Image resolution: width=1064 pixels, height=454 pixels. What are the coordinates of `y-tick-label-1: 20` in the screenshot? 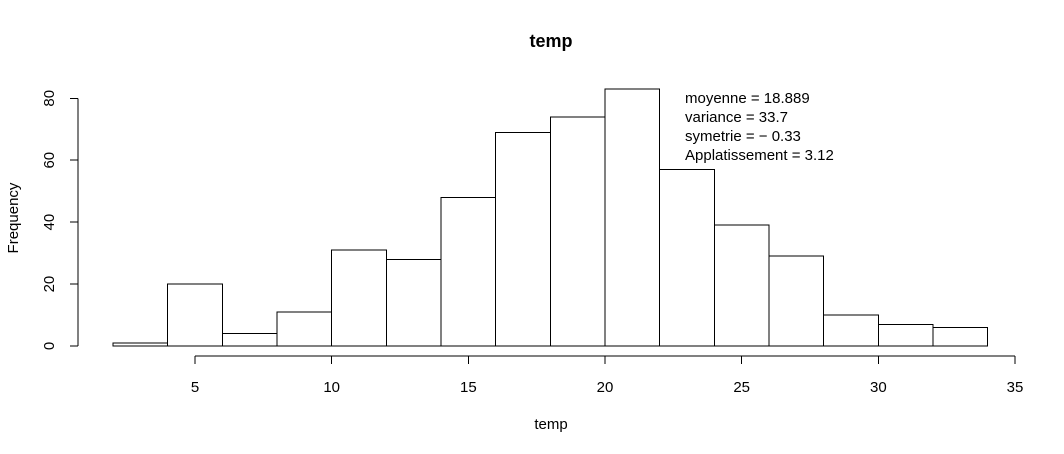 It's located at (49, 284).